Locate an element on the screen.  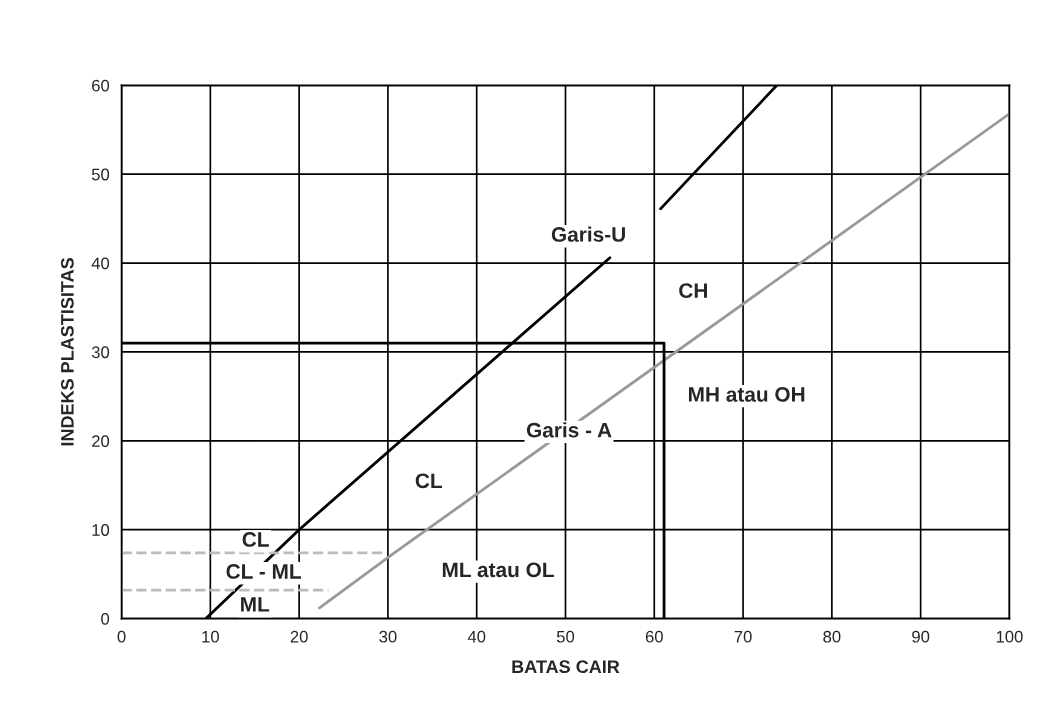
x-tick-label: 70 is located at coordinates (743, 636).